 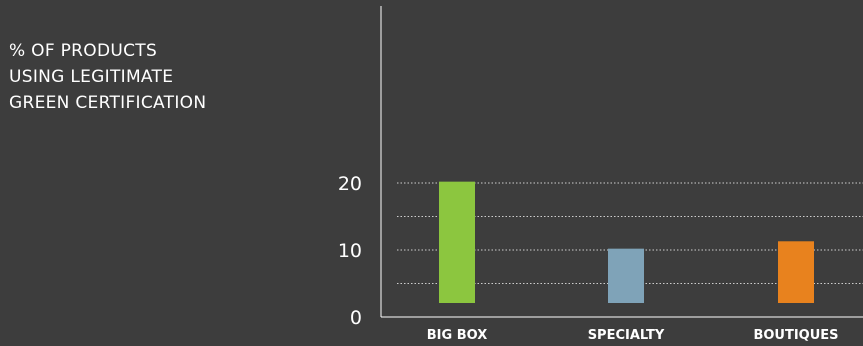 I want to click on category-label: BOUTIQUES, so click(x=795, y=335).